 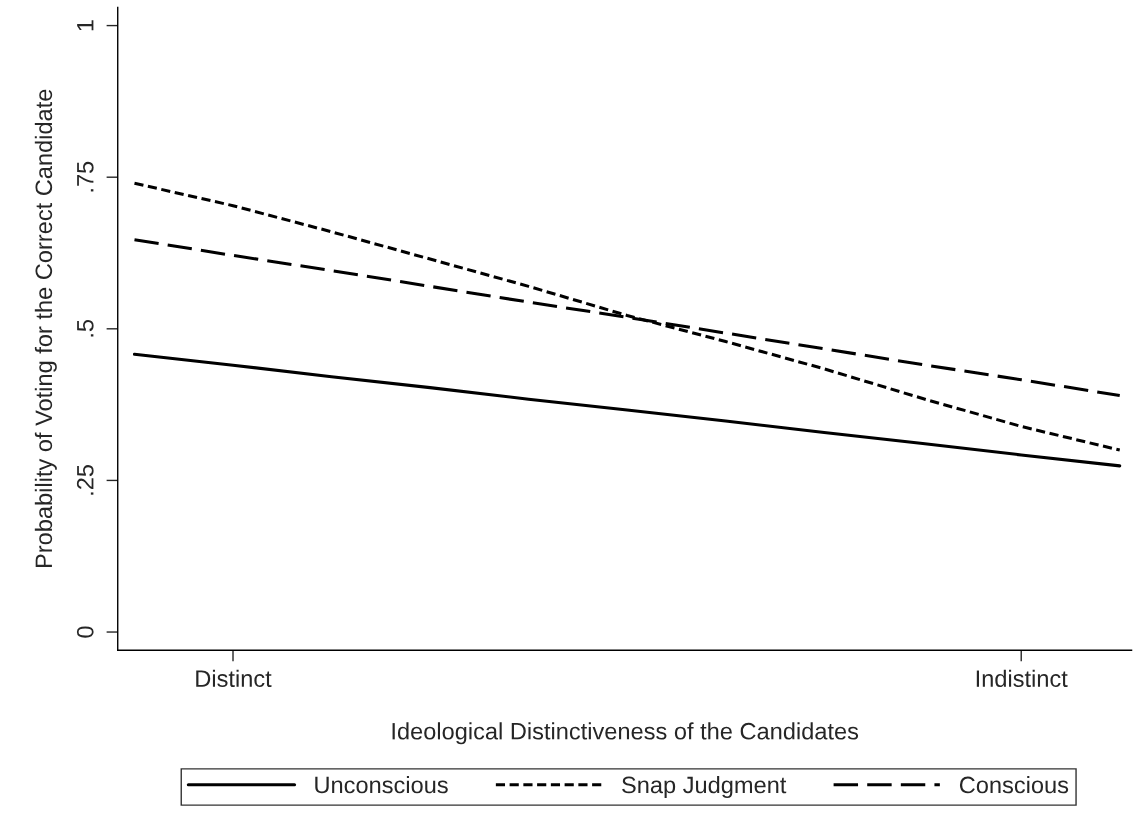 I want to click on legend-label: Conscious, so click(x=1014, y=785).